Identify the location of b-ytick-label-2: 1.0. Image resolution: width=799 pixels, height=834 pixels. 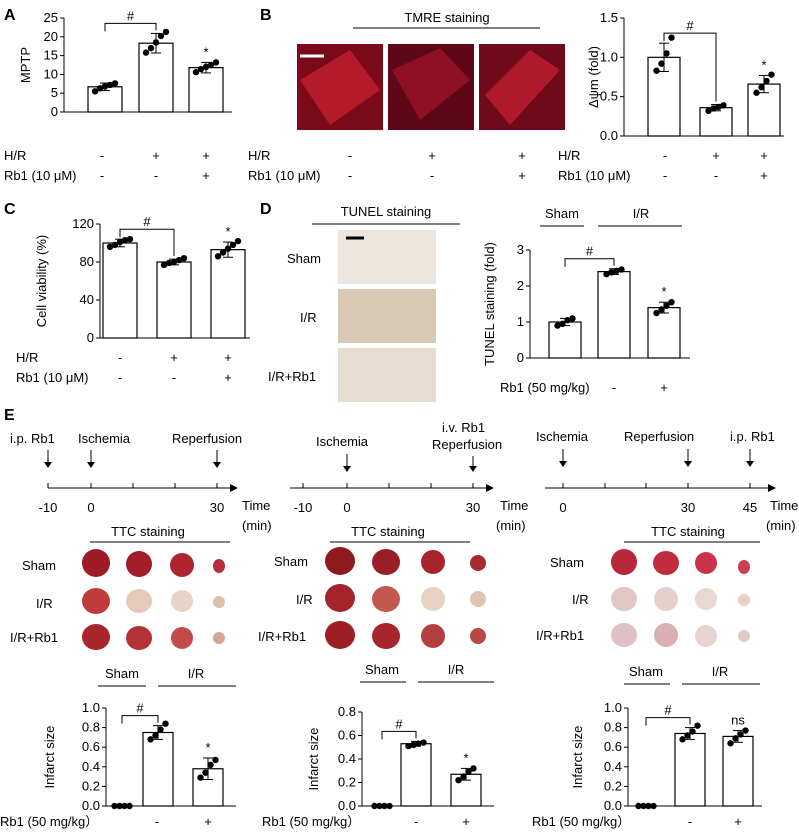
(609, 56).